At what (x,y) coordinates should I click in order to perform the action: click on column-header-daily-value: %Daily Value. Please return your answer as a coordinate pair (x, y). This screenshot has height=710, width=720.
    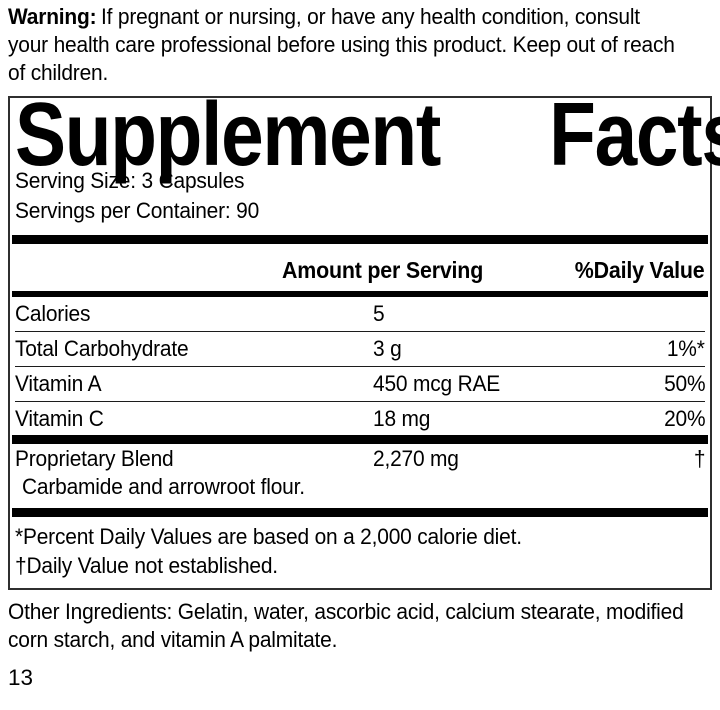
    Looking at the image, I should click on (640, 270).